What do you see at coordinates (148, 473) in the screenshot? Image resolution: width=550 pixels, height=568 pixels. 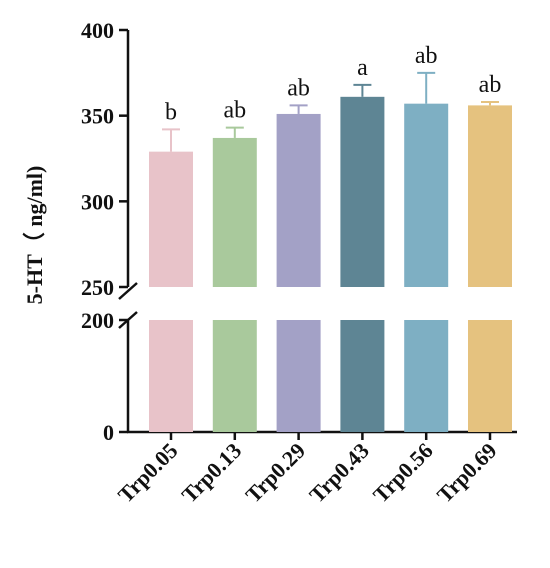 I see `x-tick-label-Trp0.05: Trp0.05` at bounding box center [148, 473].